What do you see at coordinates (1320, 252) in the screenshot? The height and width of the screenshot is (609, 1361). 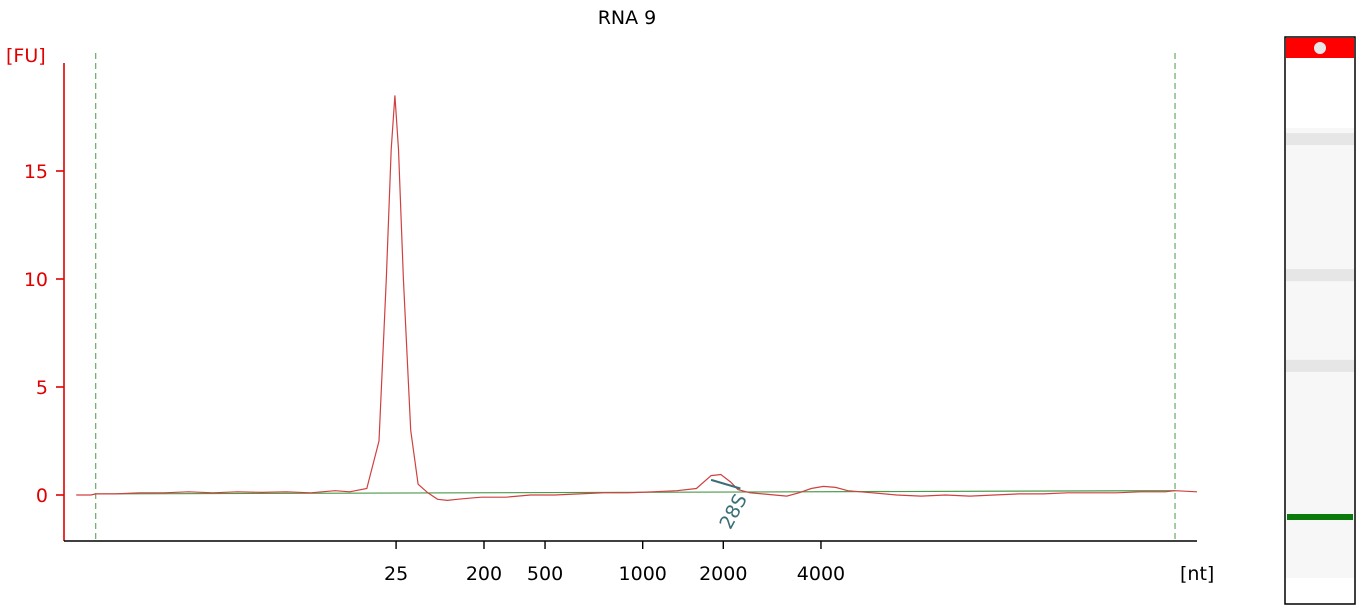 I see `gel-faint-bands` at bounding box center [1320, 252].